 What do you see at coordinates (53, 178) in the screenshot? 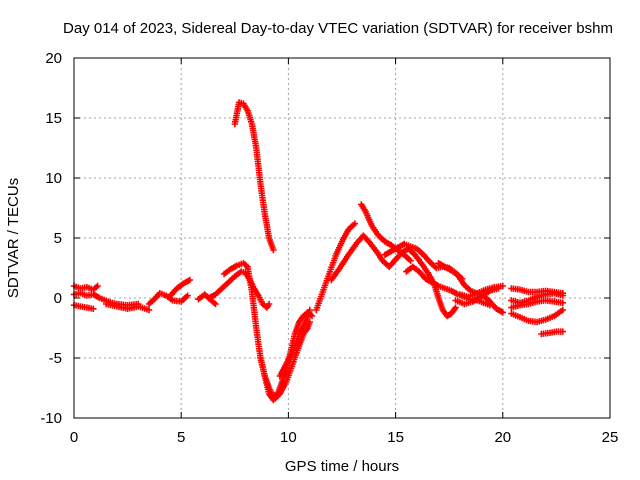
I see `y-tick-label: 10` at bounding box center [53, 178].